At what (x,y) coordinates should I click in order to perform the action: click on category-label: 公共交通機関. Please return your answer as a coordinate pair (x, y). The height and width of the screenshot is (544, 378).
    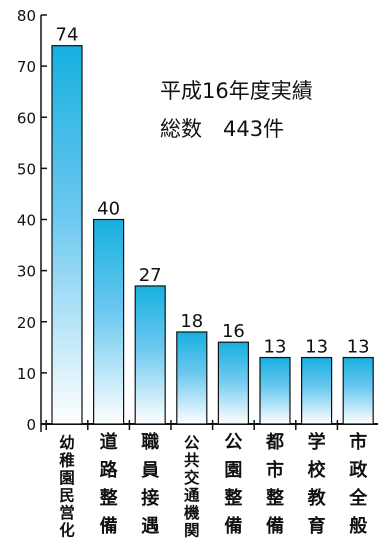
    Looking at the image, I should click on (192, 487).